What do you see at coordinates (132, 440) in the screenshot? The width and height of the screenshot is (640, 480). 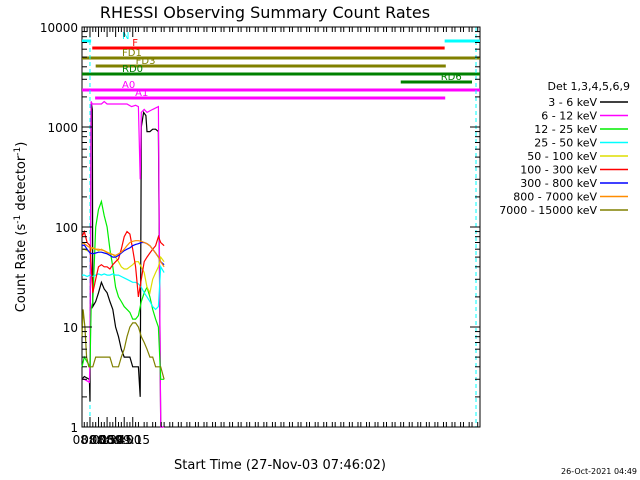 I see `x-tick-label: 09:15` at bounding box center [132, 440].